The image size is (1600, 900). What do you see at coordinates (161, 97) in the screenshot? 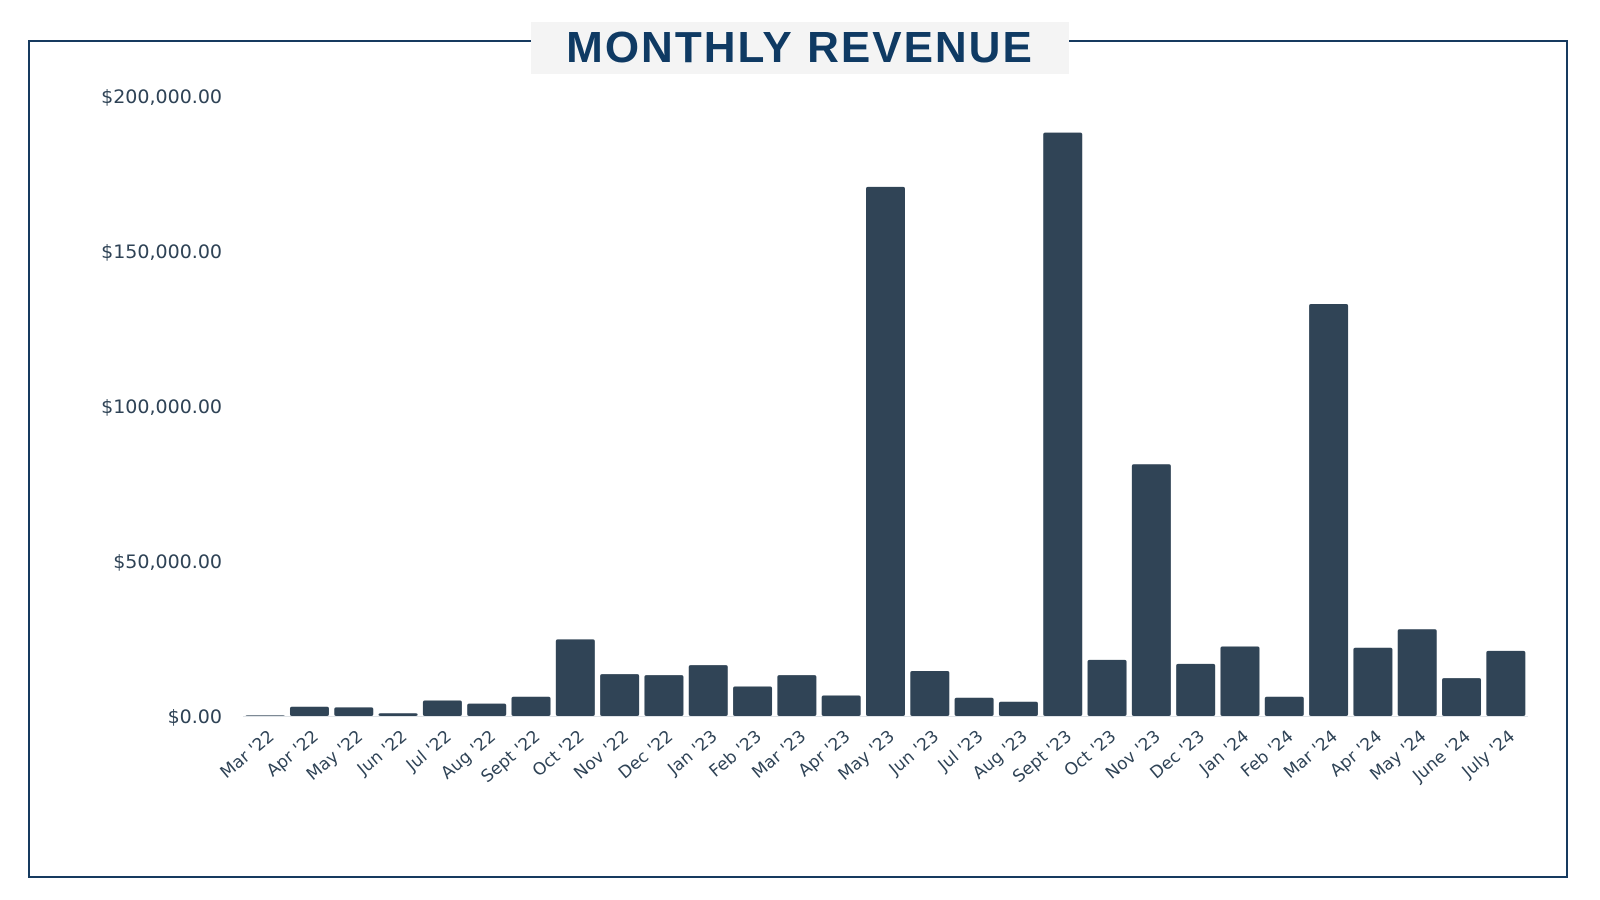
I see `y-tick-label: $200,000.00` at bounding box center [161, 97].